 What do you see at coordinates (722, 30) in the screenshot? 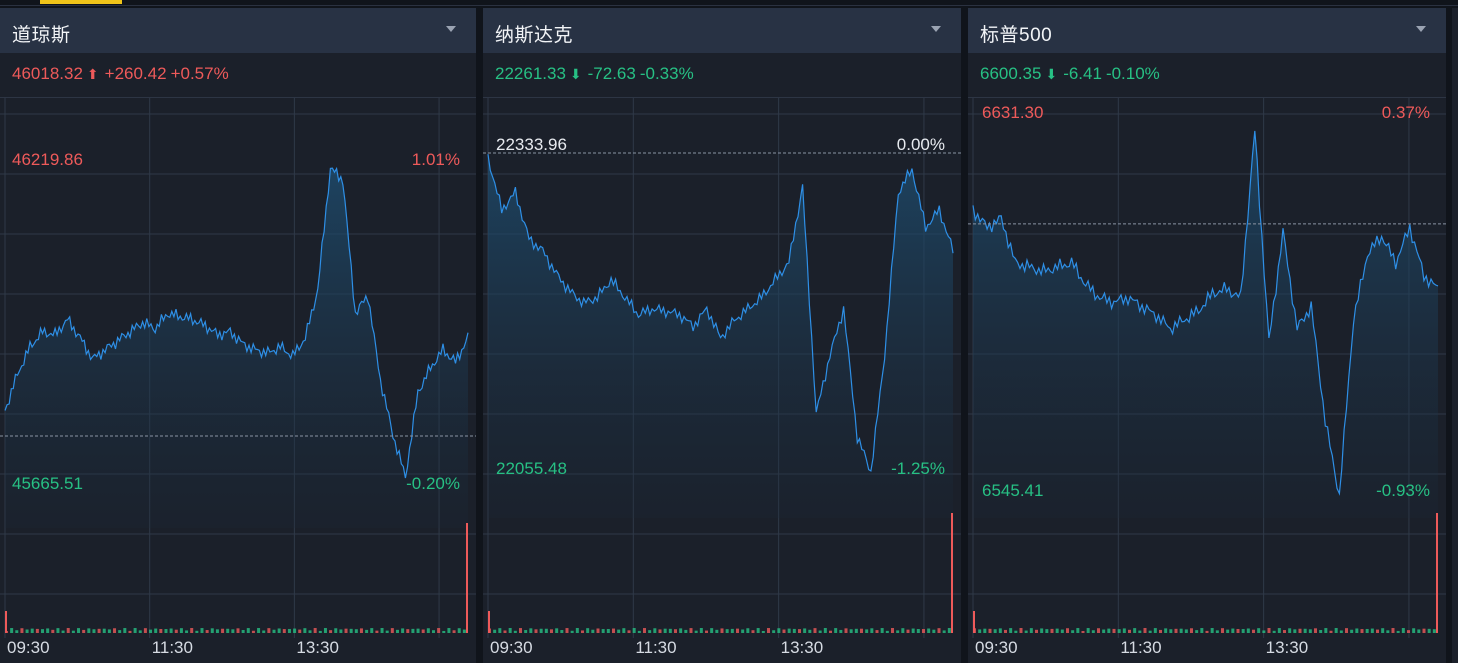
I see `panel-header: 纳斯达克` at bounding box center [722, 30].